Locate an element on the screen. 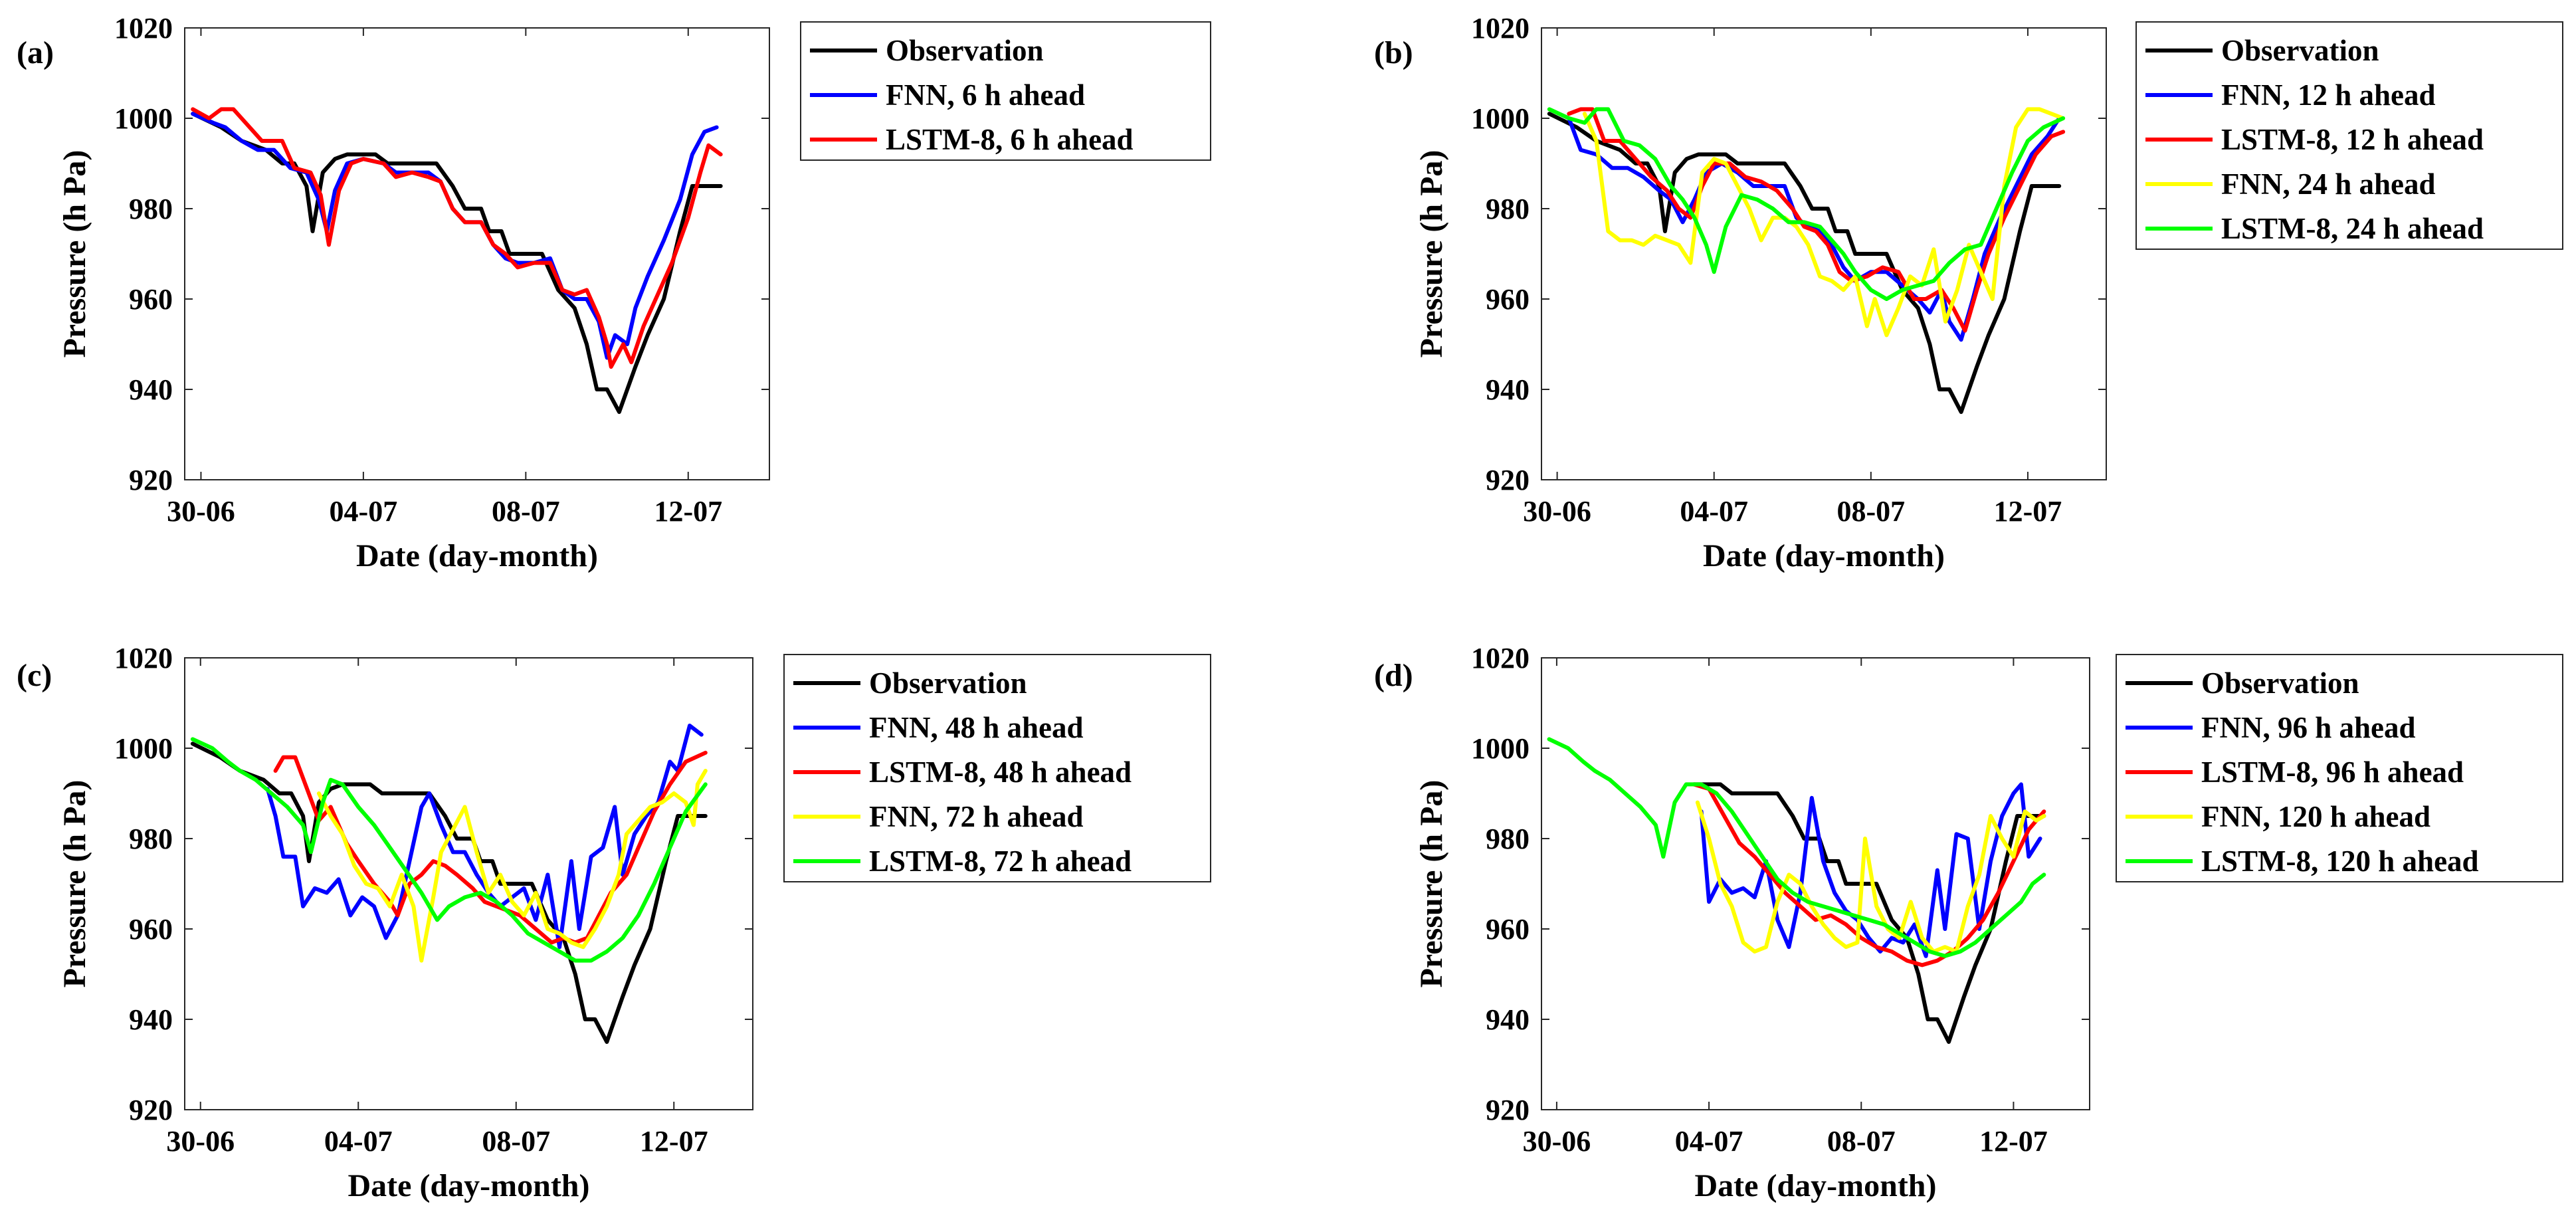 The image size is (2576, 1218). series-line-lstm-8-96-h-ahead is located at coordinates (1869, 874).